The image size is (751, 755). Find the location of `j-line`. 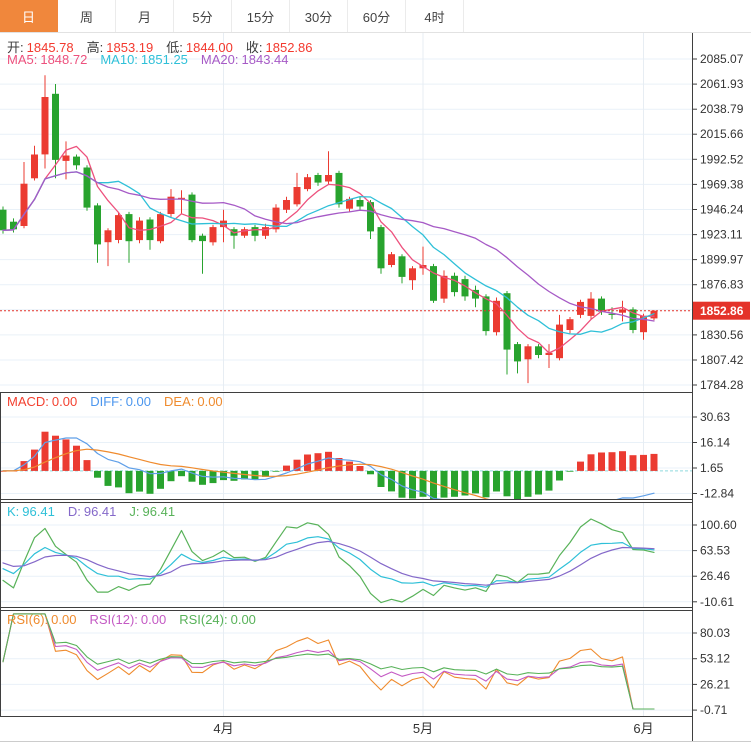

j-line is located at coordinates (328, 561).